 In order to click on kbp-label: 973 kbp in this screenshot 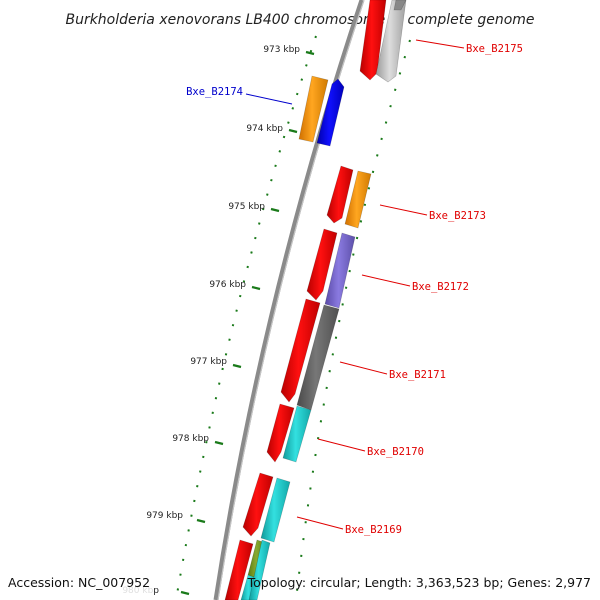, I will do `click(281, 50)`.